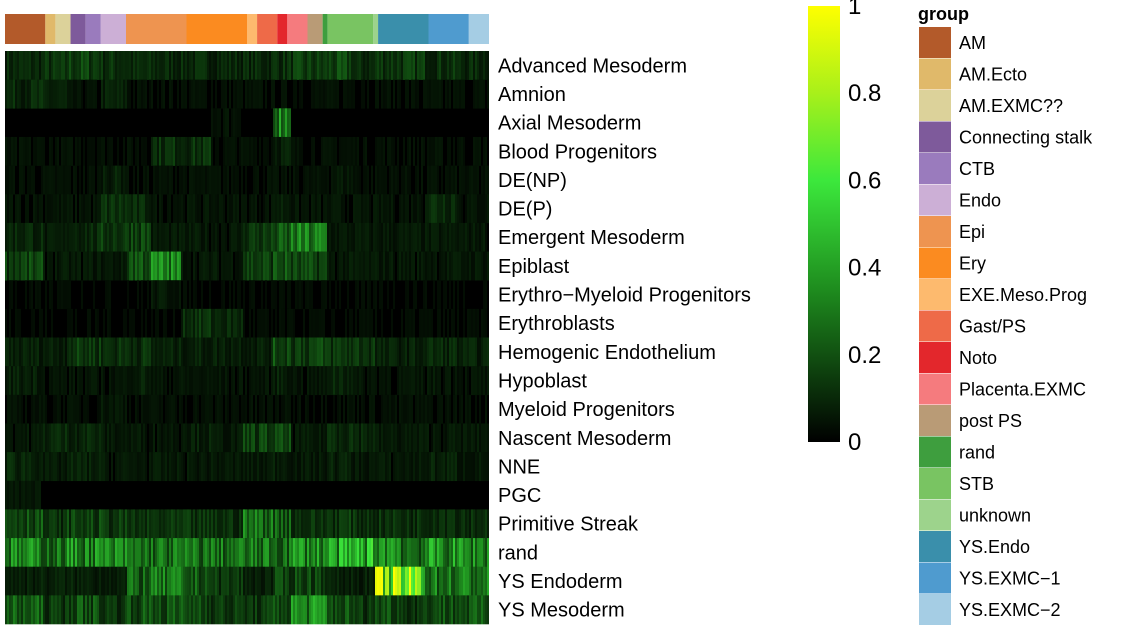 The width and height of the screenshot is (1126, 632). What do you see at coordinates (978, 358) in the screenshot?
I see `group-legend-label: Noto` at bounding box center [978, 358].